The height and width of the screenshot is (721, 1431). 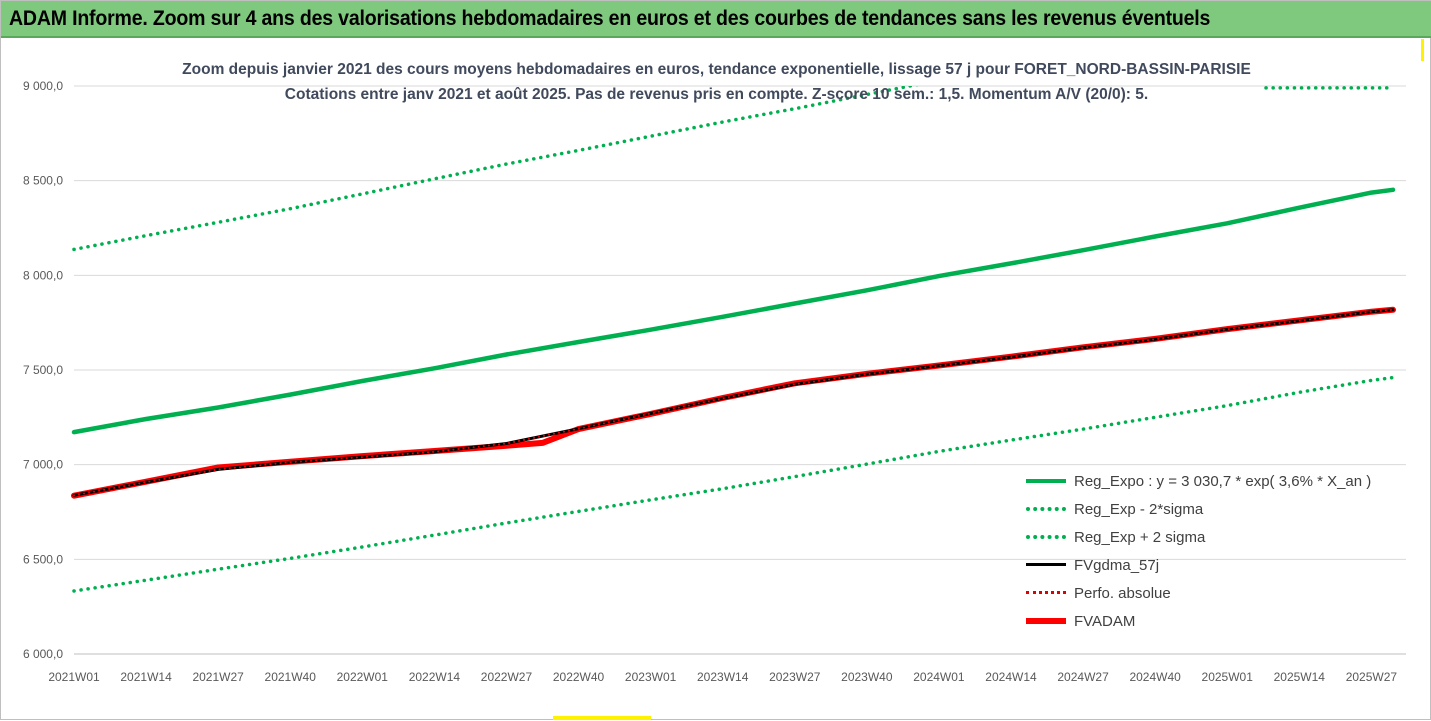 What do you see at coordinates (1117, 565) in the screenshot?
I see `legend-label: FVgdma_57j` at bounding box center [1117, 565].